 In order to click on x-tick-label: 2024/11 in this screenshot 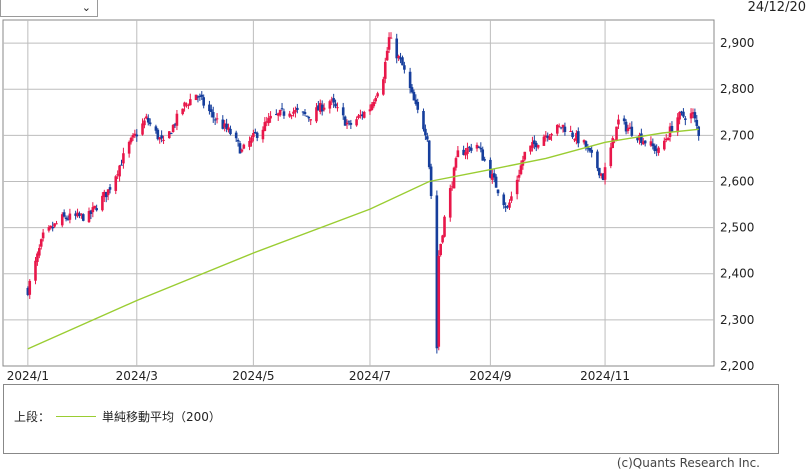, I will do `click(605, 376)`.